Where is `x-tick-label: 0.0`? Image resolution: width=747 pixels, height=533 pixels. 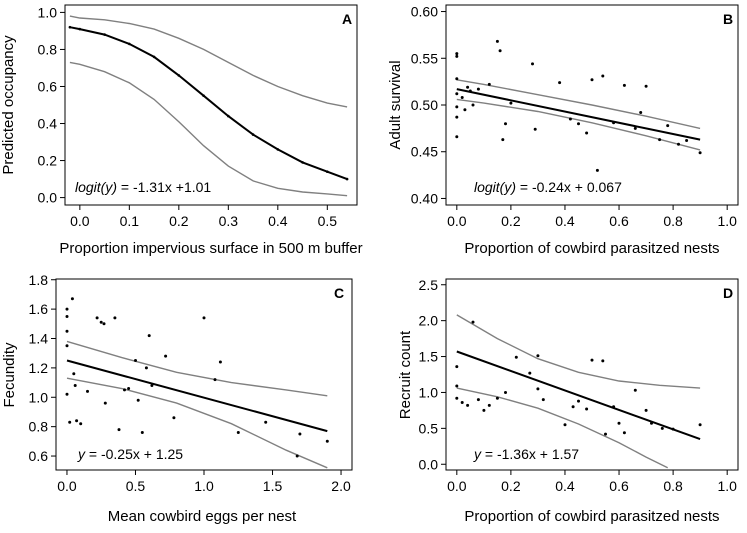 x-tick-label: 0.0 is located at coordinates (80, 221).